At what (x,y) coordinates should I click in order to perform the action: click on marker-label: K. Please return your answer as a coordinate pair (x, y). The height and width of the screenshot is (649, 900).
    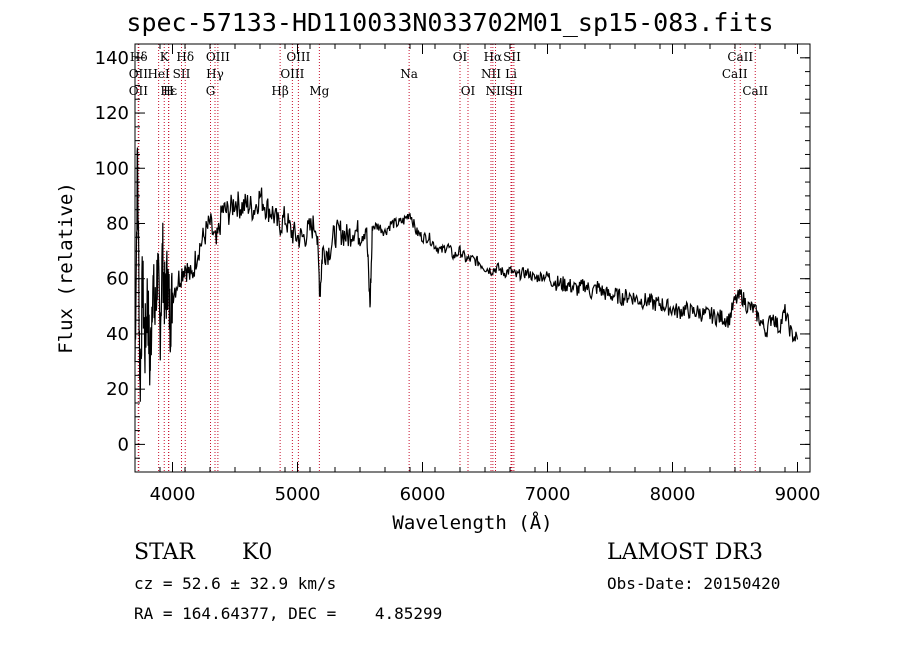
    Looking at the image, I should click on (165, 57).